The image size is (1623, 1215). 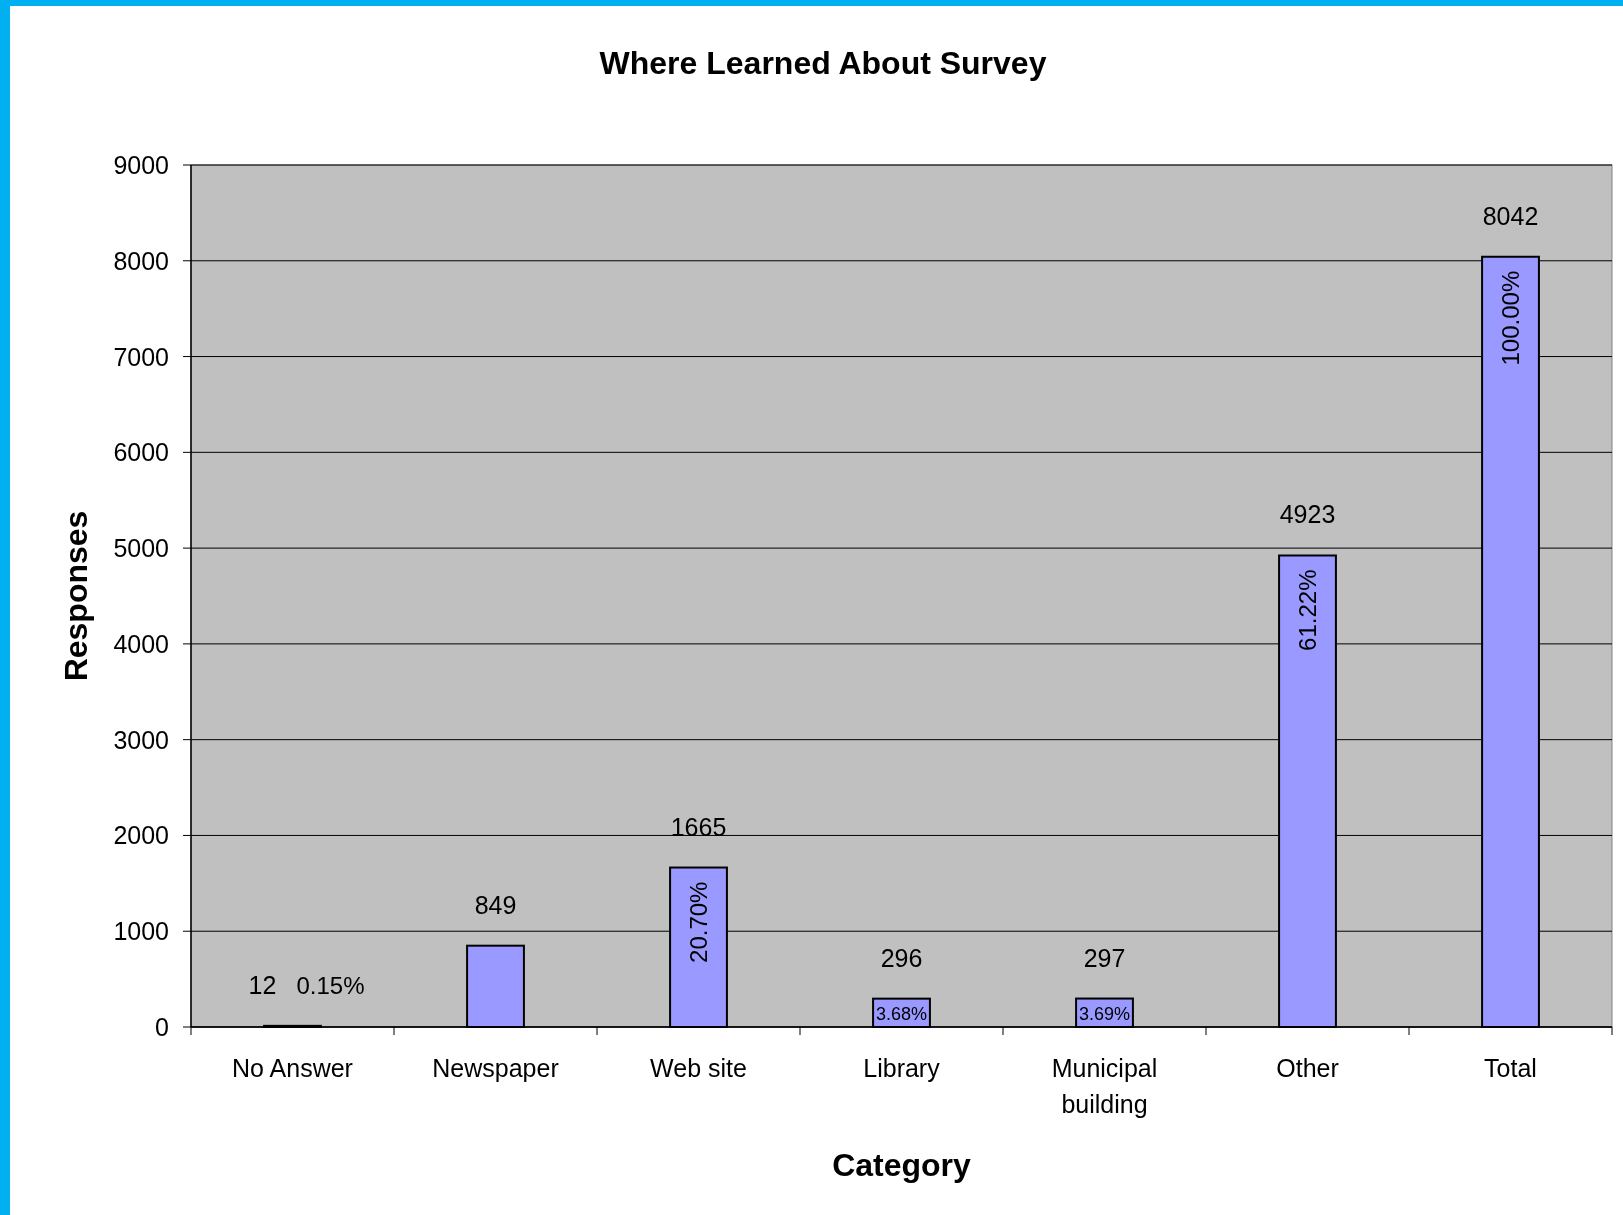 What do you see at coordinates (902, 1165) in the screenshot?
I see `x-axis-title: Category` at bounding box center [902, 1165].